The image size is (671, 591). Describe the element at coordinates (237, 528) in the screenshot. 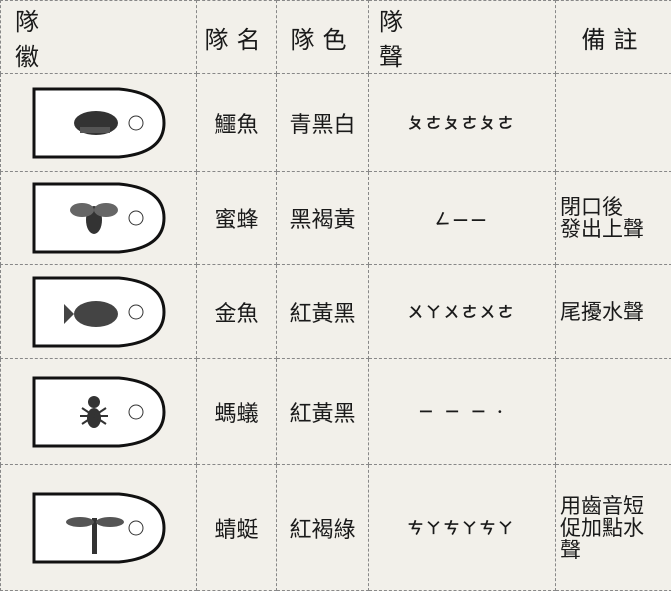

I see `name-cell: 蜻蜓` at that location.